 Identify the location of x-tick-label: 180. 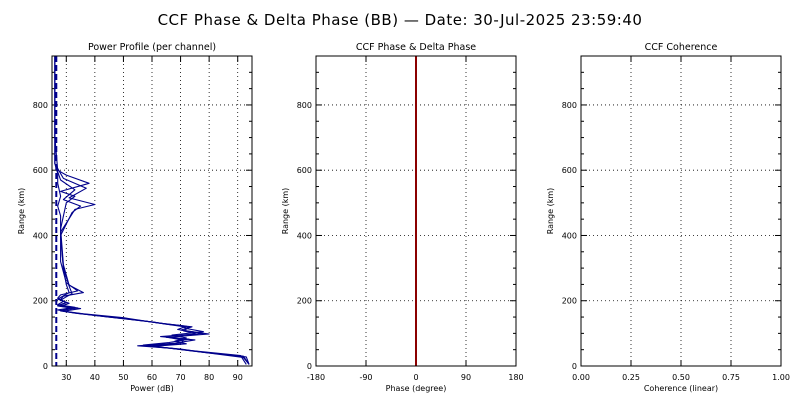
(515, 377).